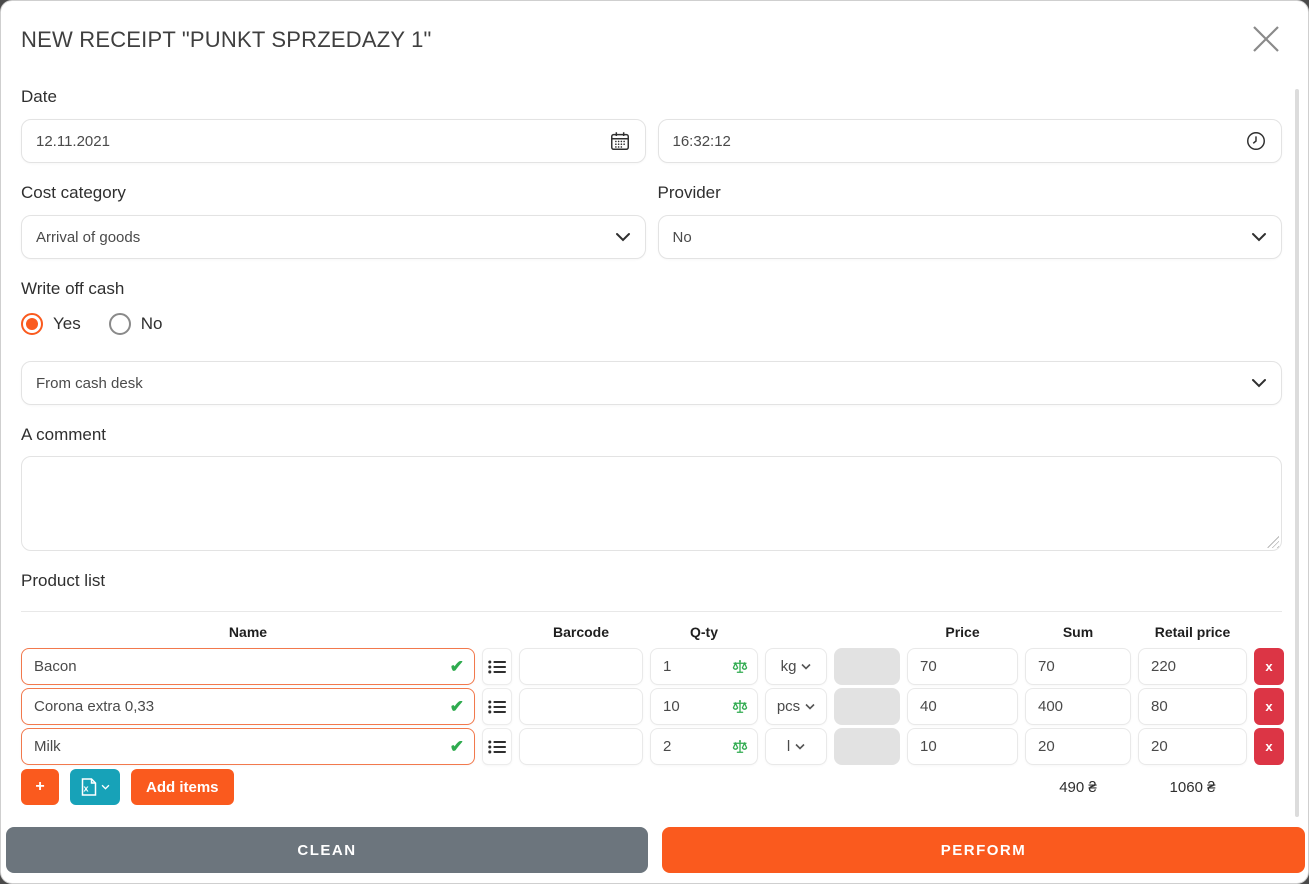  Describe the element at coordinates (581, 632) in the screenshot. I see `col-header-barcode: Barcode` at that location.